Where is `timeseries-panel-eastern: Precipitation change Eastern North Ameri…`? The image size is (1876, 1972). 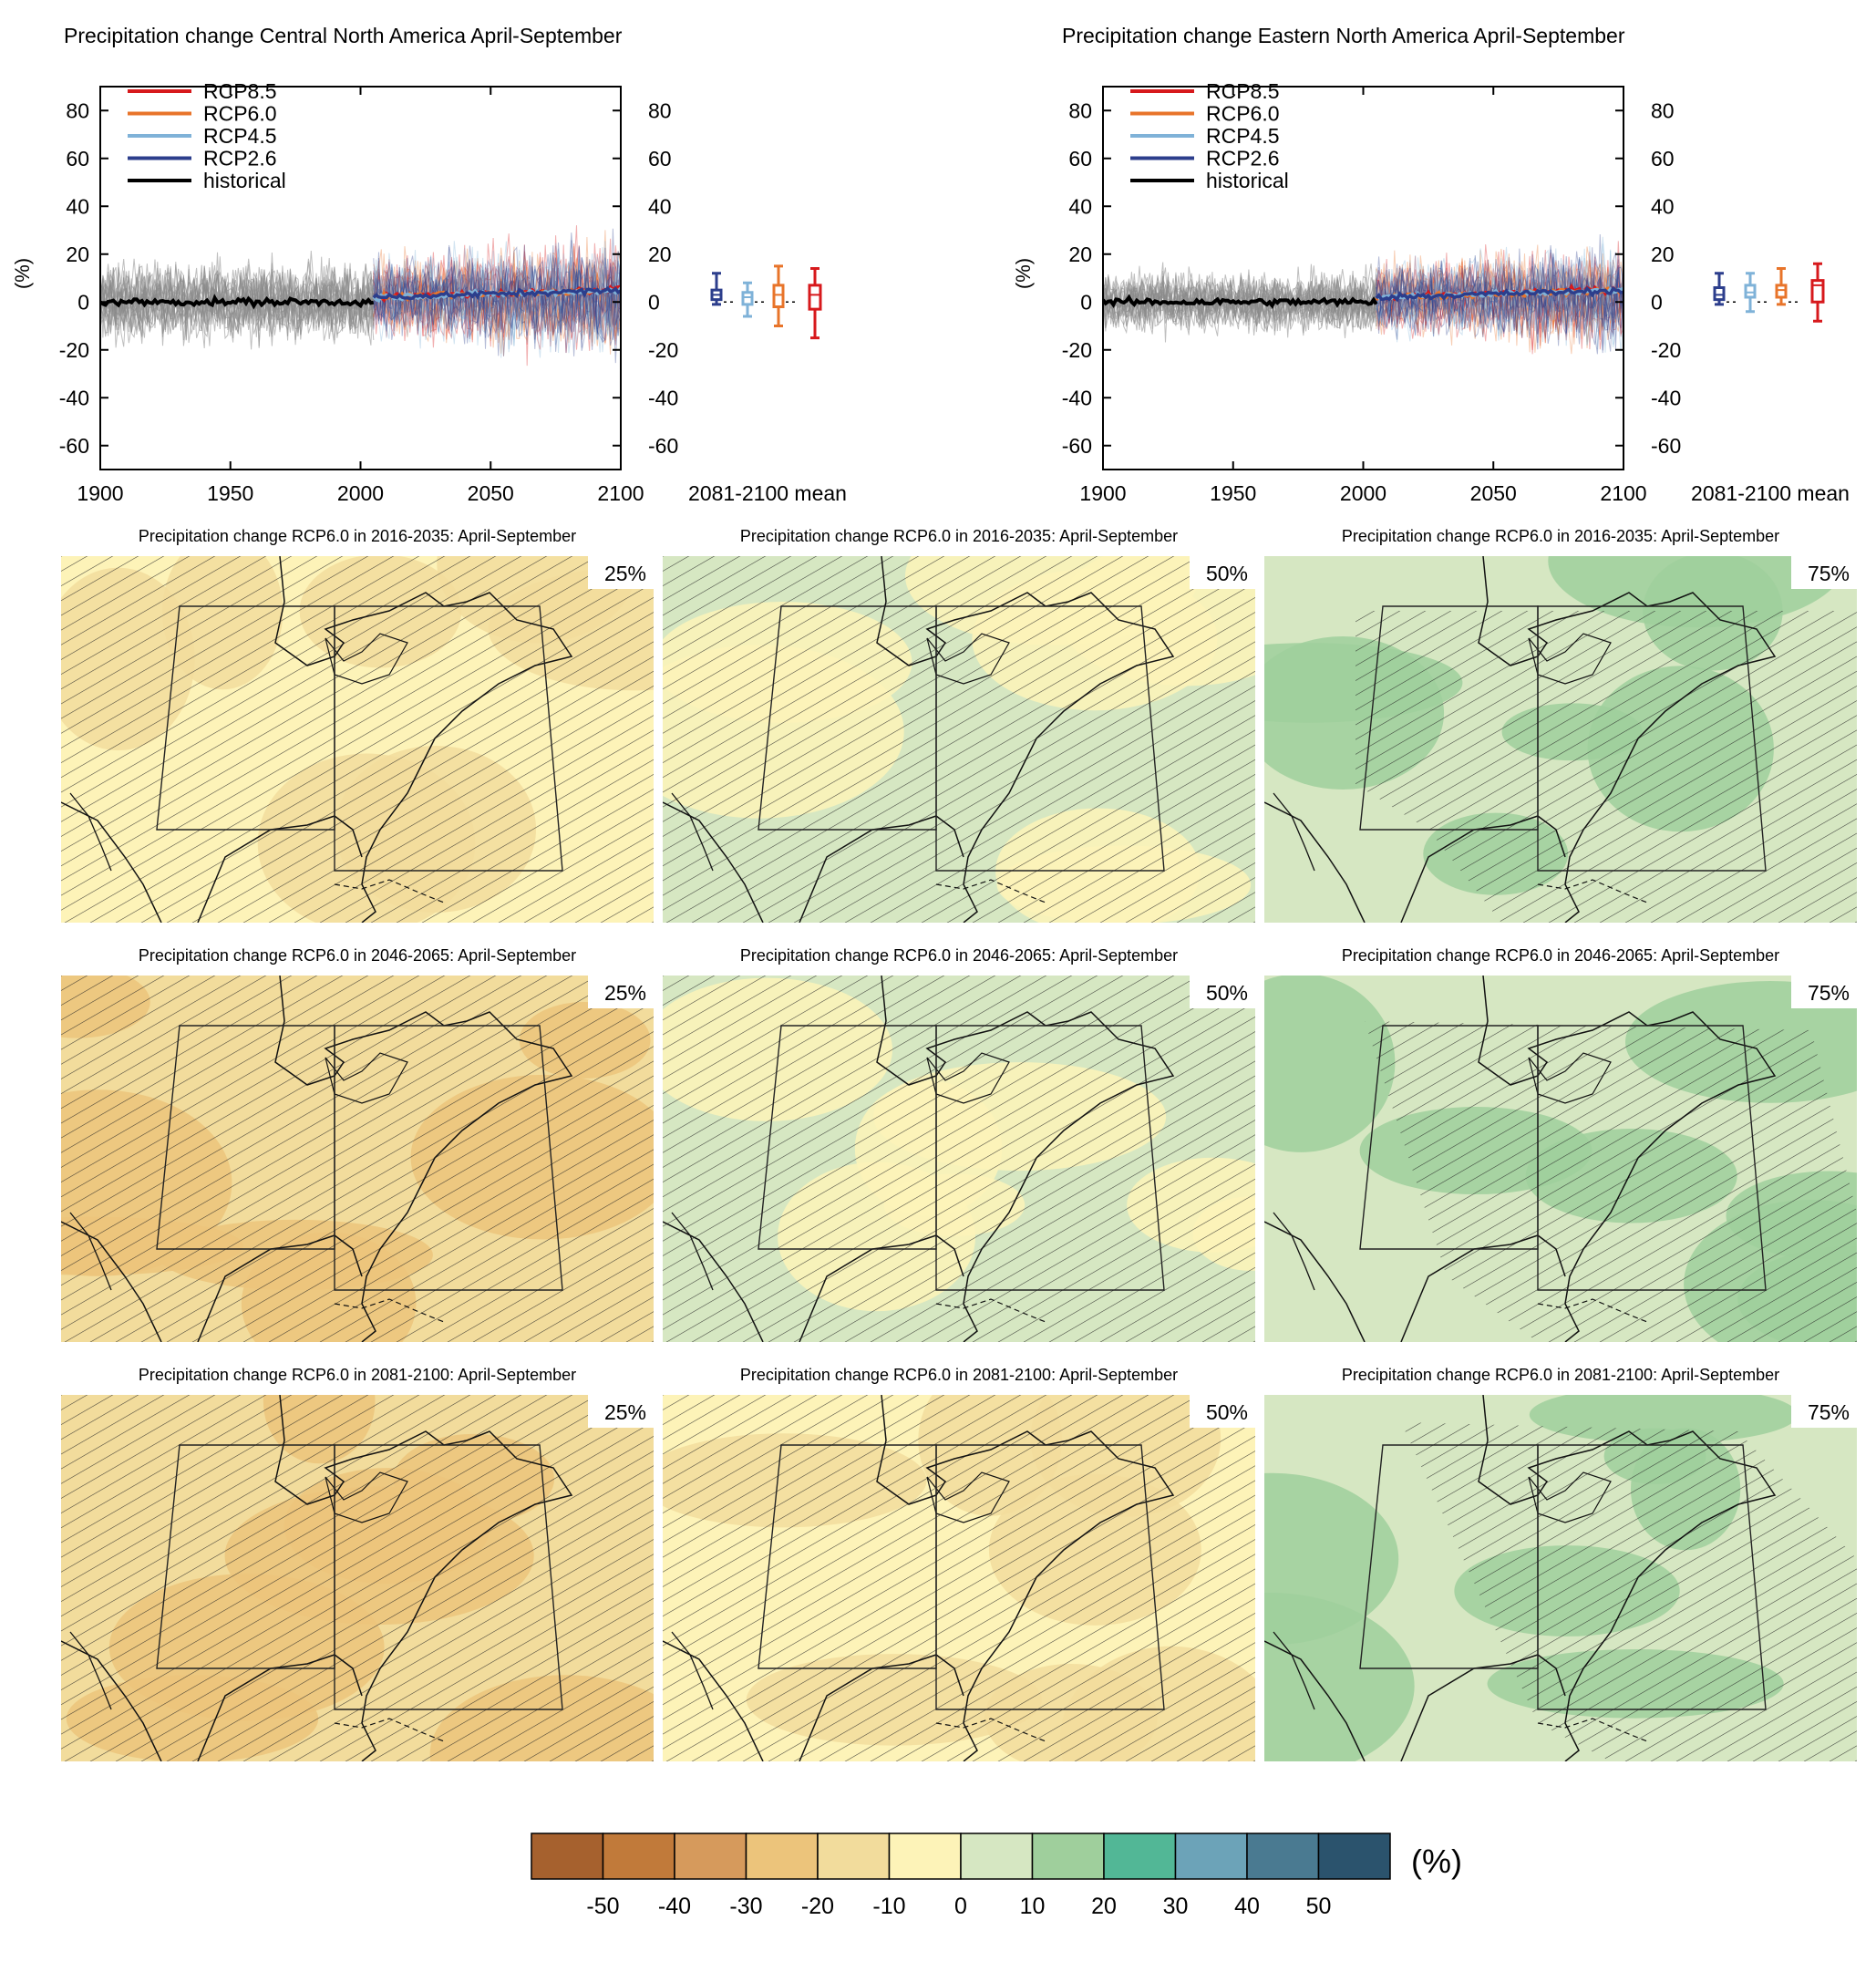 timeseries-panel-eastern: Precipitation change Eastern North Ameri… is located at coordinates (1431, 264).